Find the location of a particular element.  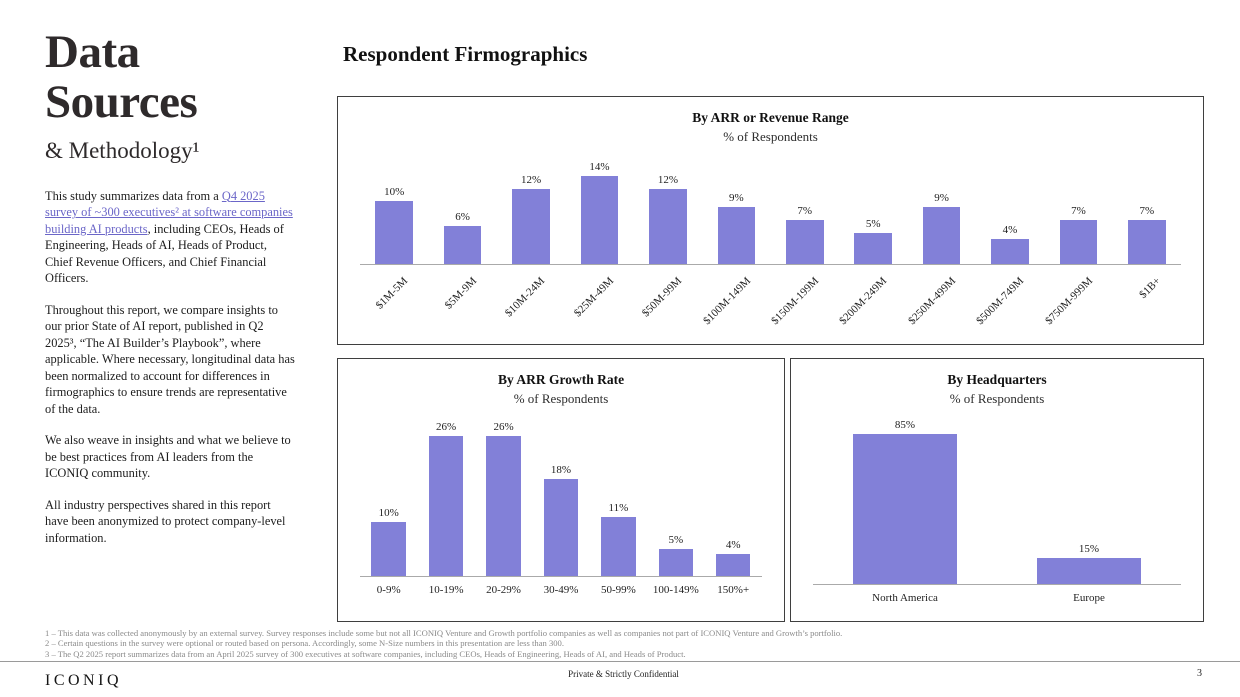

x-axis-label: $5M-9M is located at coordinates (461, 293).